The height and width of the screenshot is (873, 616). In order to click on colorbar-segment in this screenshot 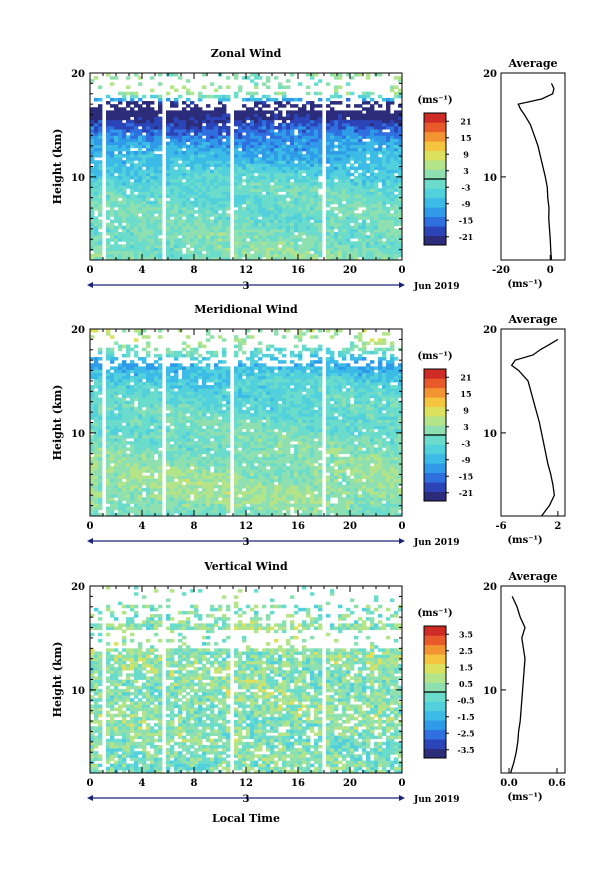, I will do `click(435, 155)`.